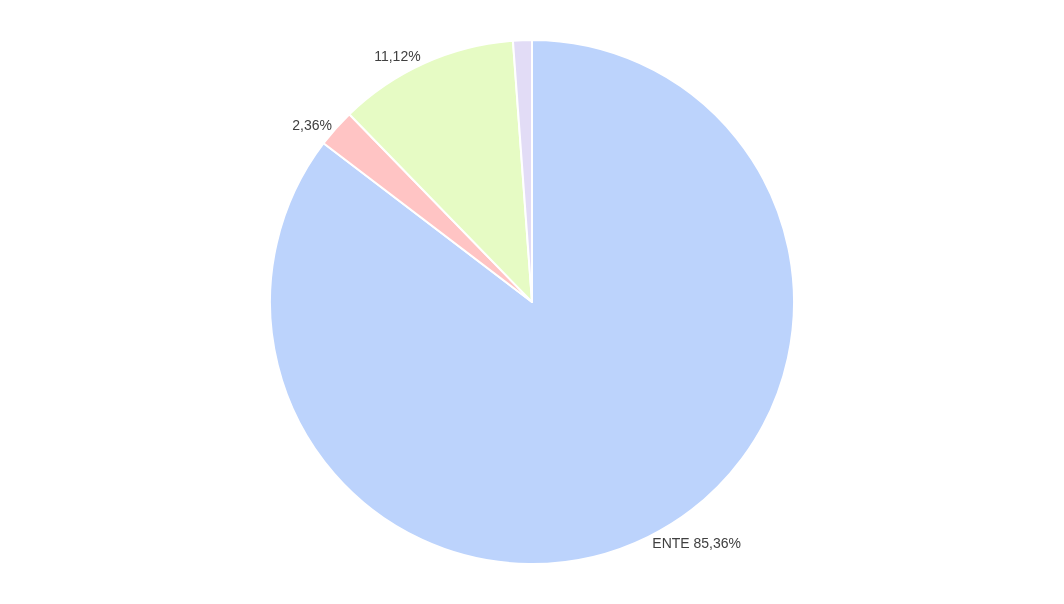  What do you see at coordinates (397, 56) in the screenshot?
I see `data-label: 11,12%` at bounding box center [397, 56].